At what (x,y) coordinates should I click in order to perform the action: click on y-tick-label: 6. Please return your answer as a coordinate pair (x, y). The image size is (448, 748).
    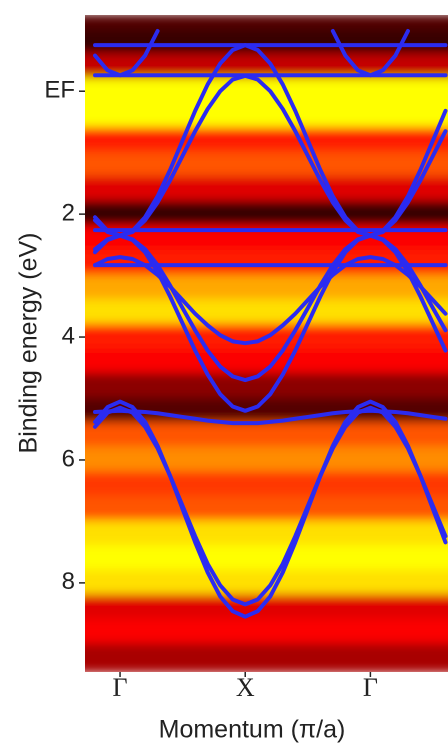
    Looking at the image, I should click on (68, 458).